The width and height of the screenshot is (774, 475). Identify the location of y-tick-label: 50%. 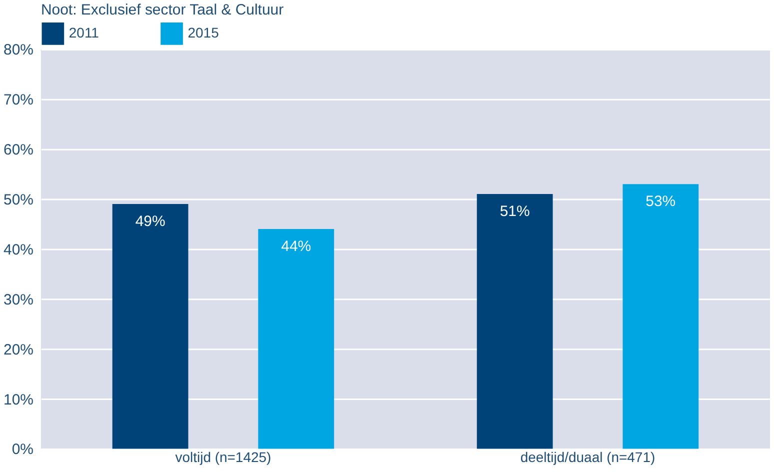
(18, 200).